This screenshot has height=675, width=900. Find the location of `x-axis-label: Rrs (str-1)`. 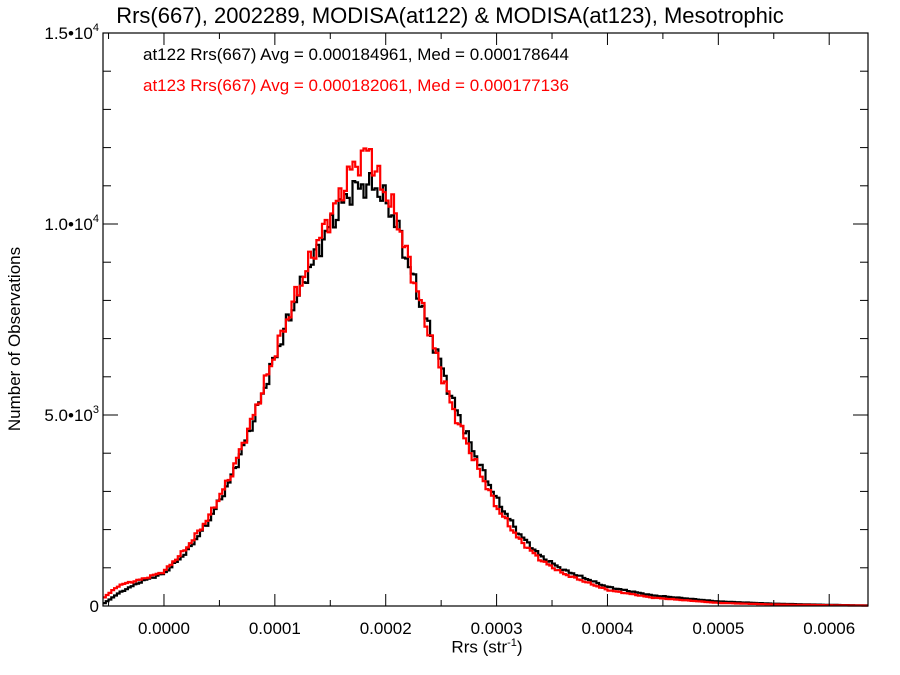

x-axis-label: Rrs (str-1) is located at coordinates (486, 647).